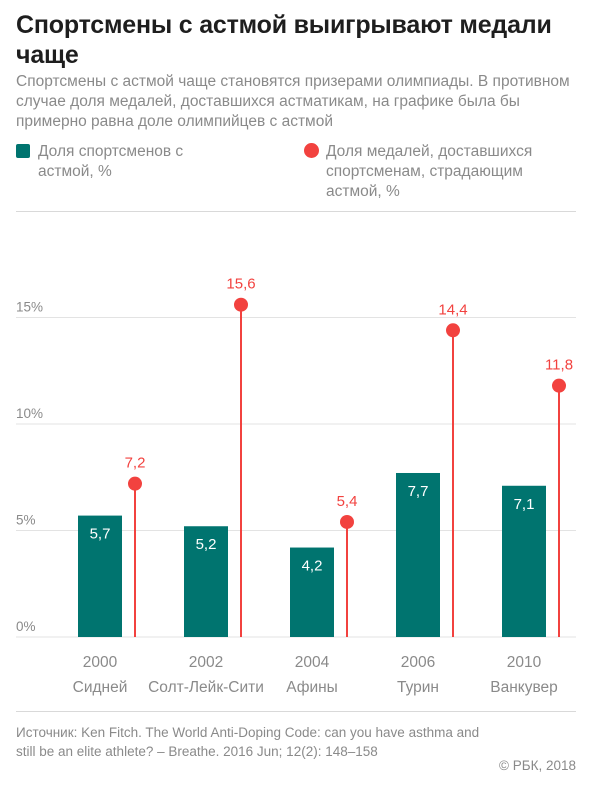 This screenshot has width=590, height=787. I want to click on bar-value-label: 7,1, so click(524, 504).